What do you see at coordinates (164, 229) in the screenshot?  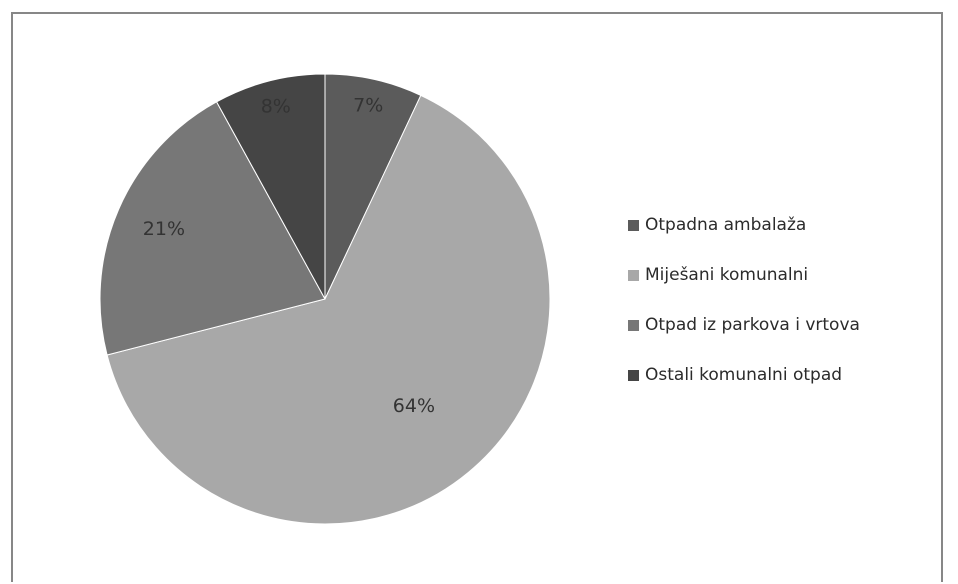 I see `slice-label: 21%` at bounding box center [164, 229].